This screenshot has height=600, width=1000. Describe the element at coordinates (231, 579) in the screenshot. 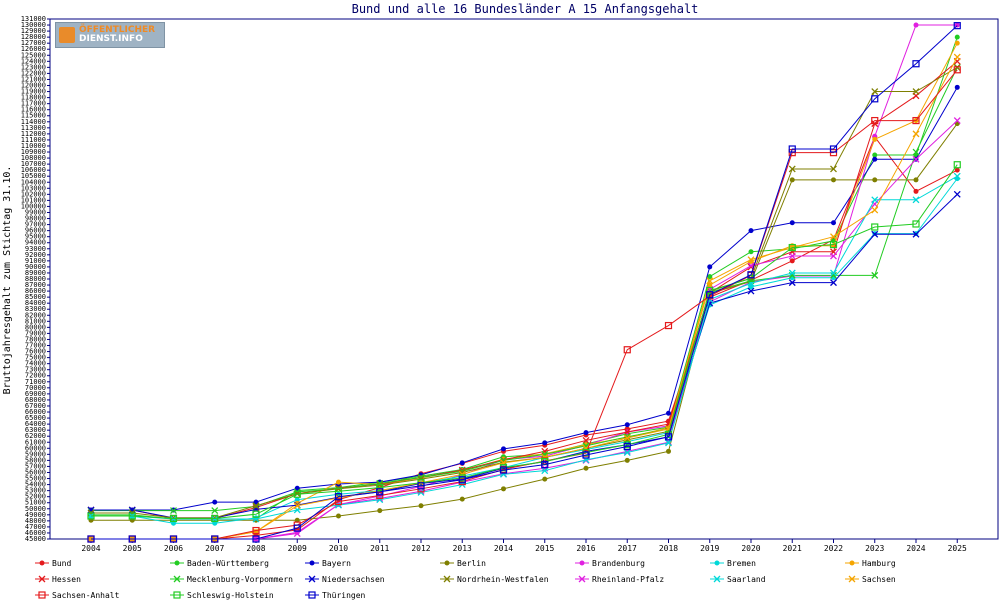

I see `legend-item: Mecklenburg-Vorpommern` at that location.